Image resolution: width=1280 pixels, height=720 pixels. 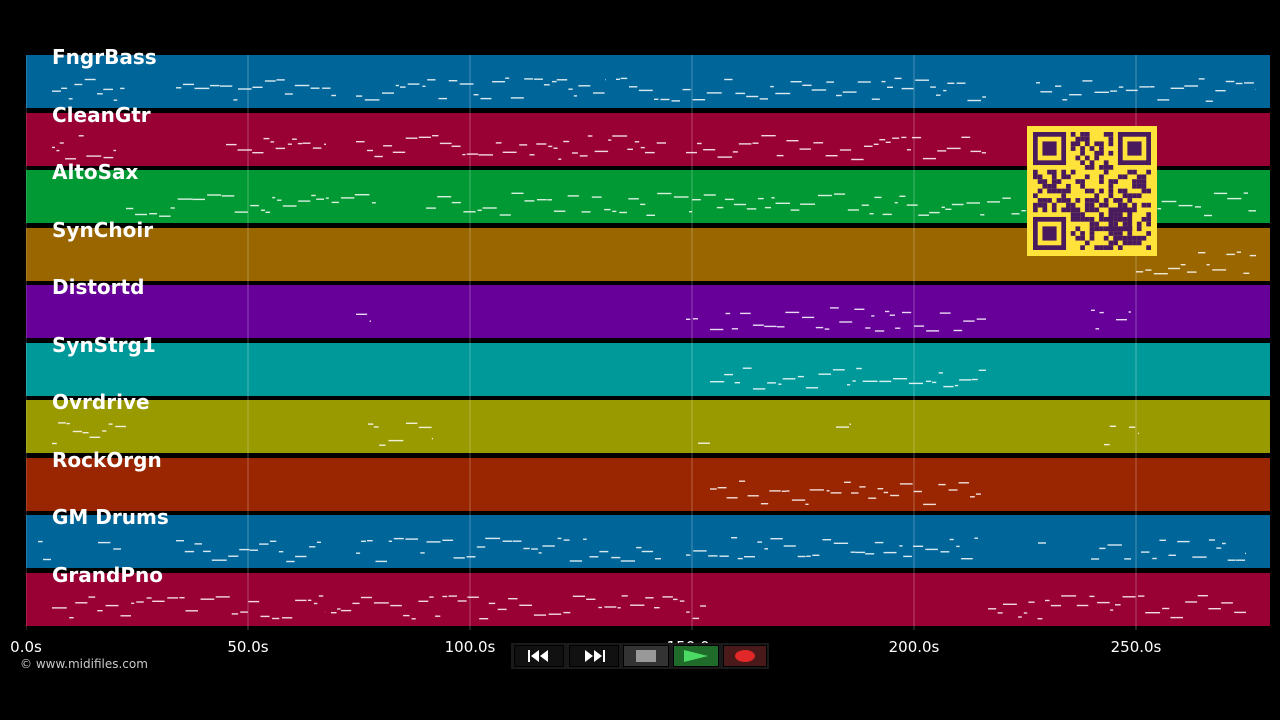 What do you see at coordinates (539, 656) in the screenshot?
I see `rewind-button` at bounding box center [539, 656].